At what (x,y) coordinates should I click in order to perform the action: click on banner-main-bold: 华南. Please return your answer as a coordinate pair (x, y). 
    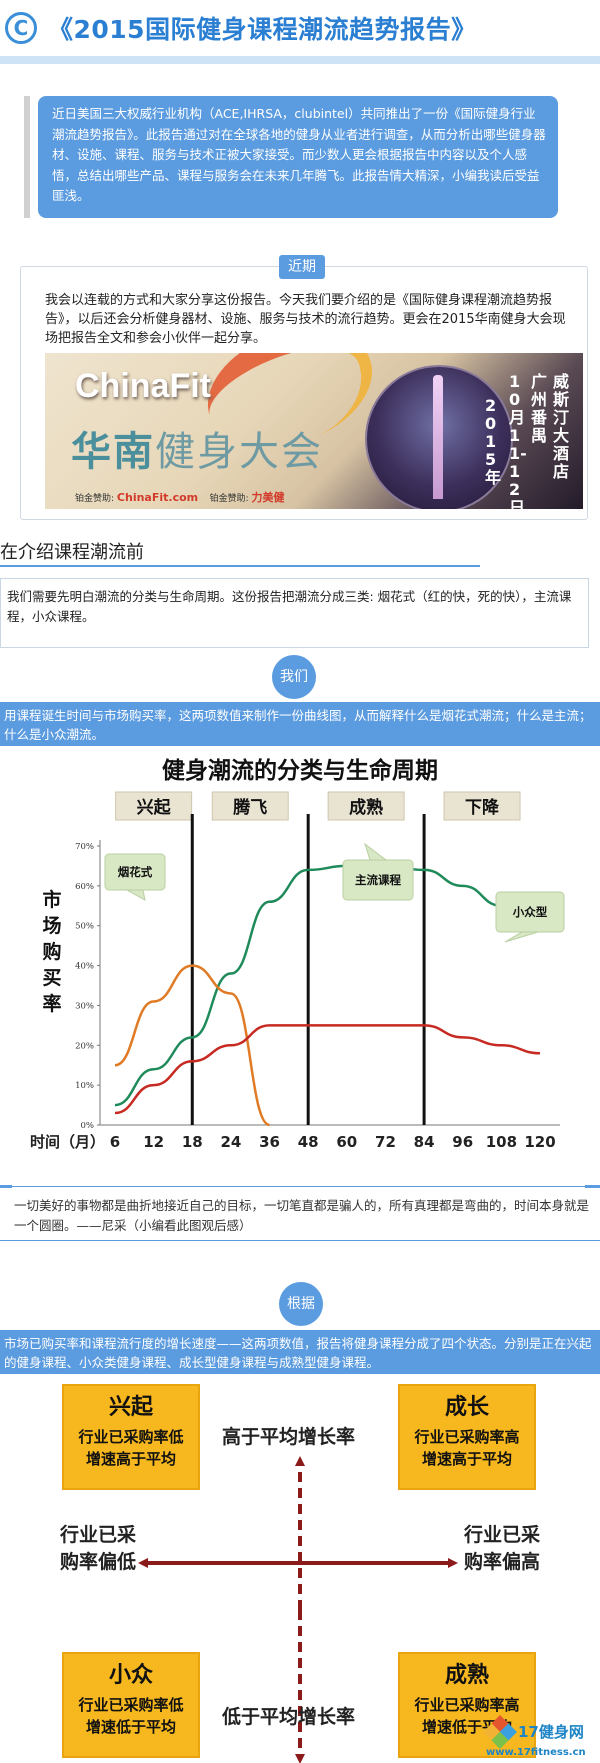
    Looking at the image, I should click on (113, 451).